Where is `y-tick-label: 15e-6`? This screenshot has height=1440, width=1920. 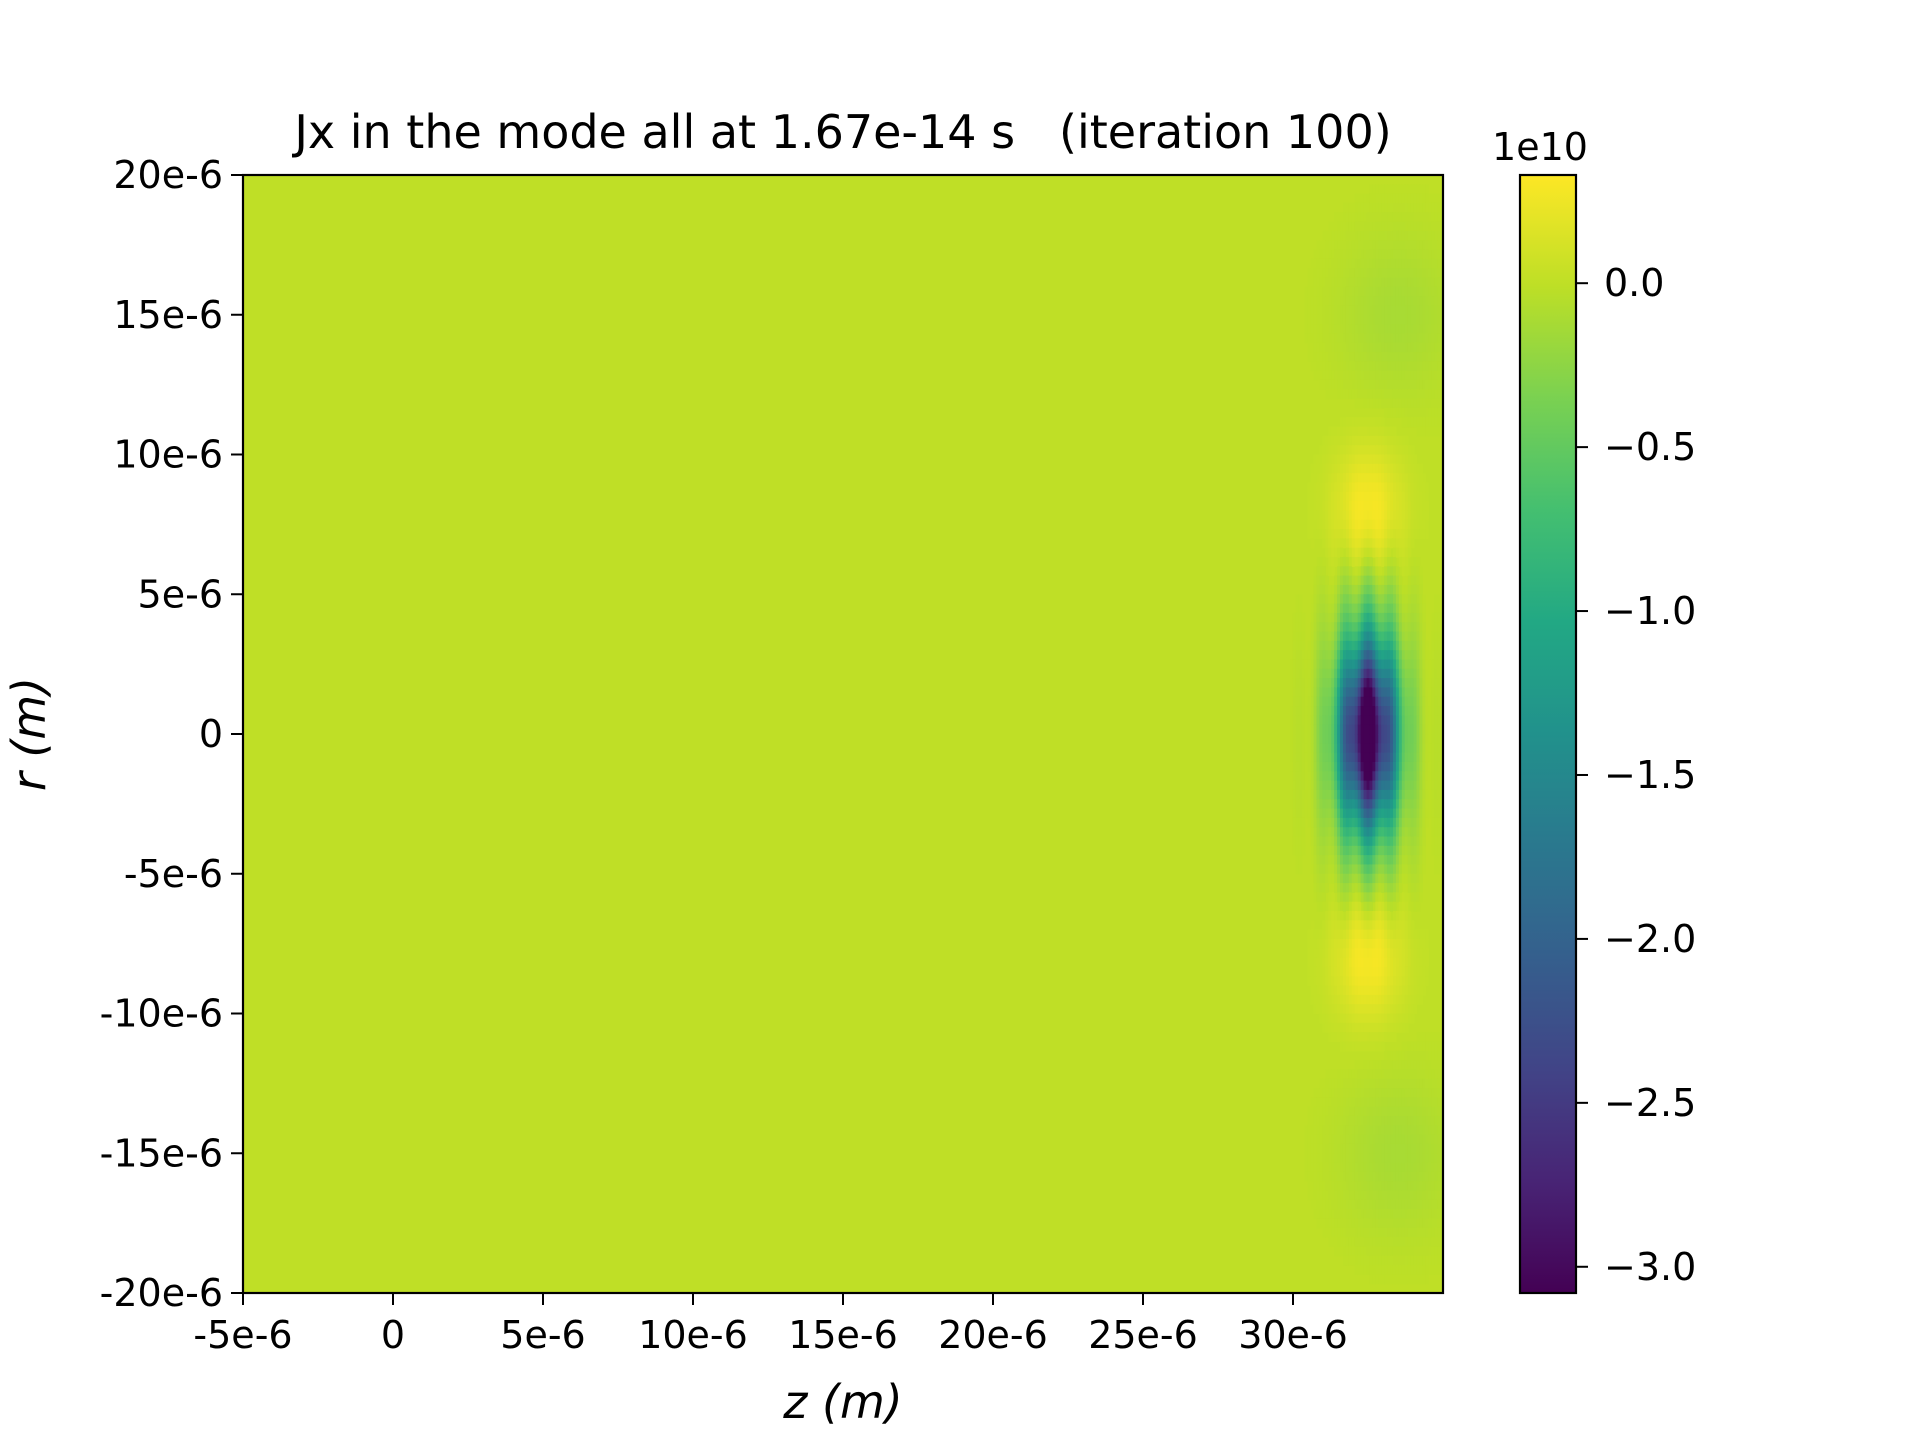
y-tick-label: 15e-6 is located at coordinates (168, 315).